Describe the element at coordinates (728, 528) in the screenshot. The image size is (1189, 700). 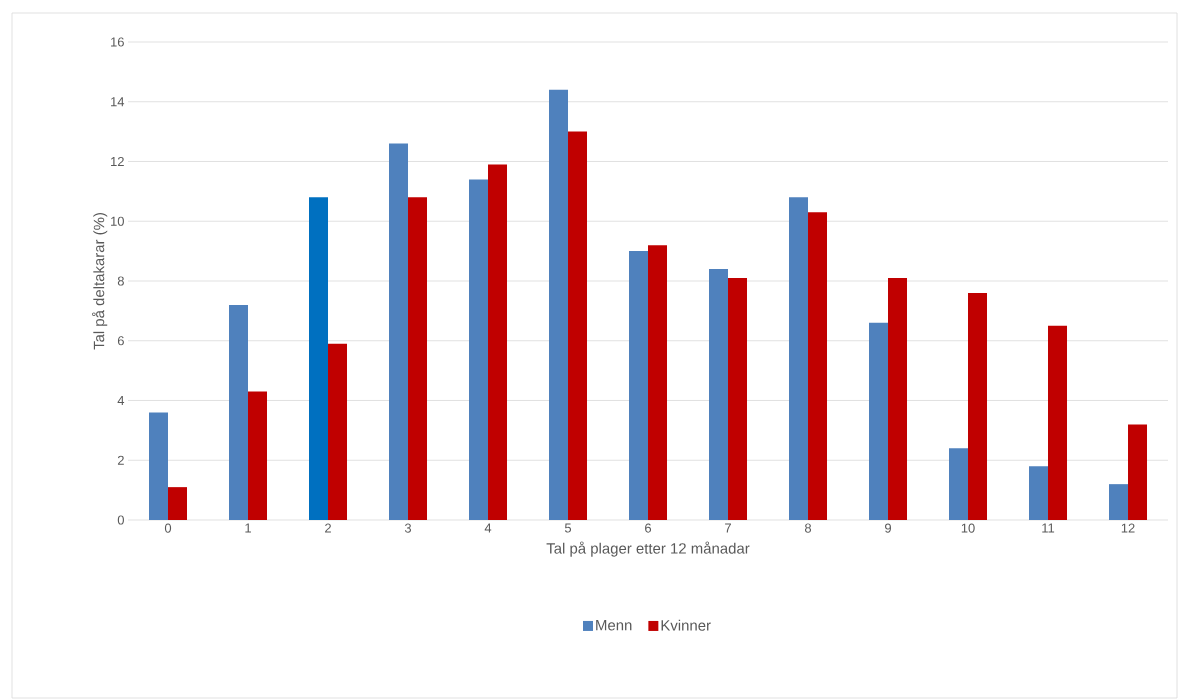
I see `x-tick-label: 7` at that location.